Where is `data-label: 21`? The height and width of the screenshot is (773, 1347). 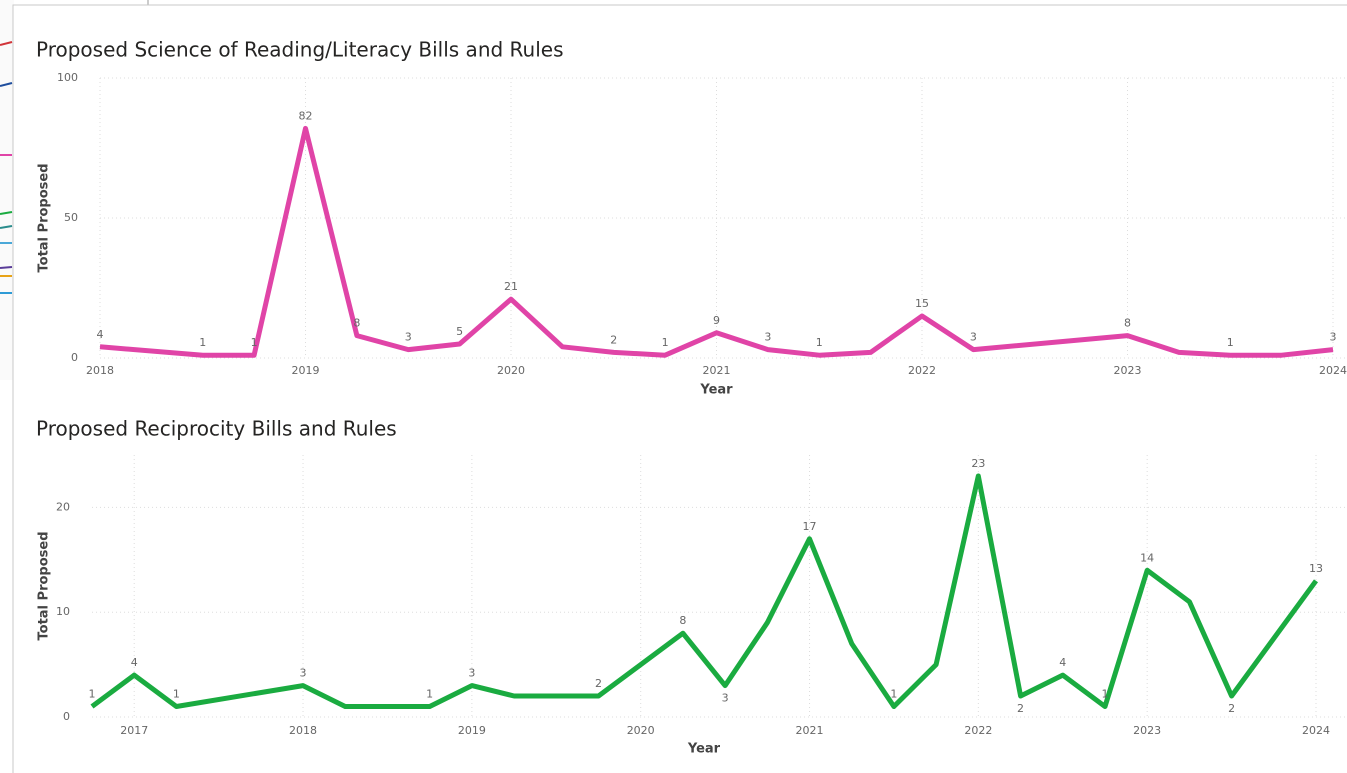 data-label: 21 is located at coordinates (511, 286).